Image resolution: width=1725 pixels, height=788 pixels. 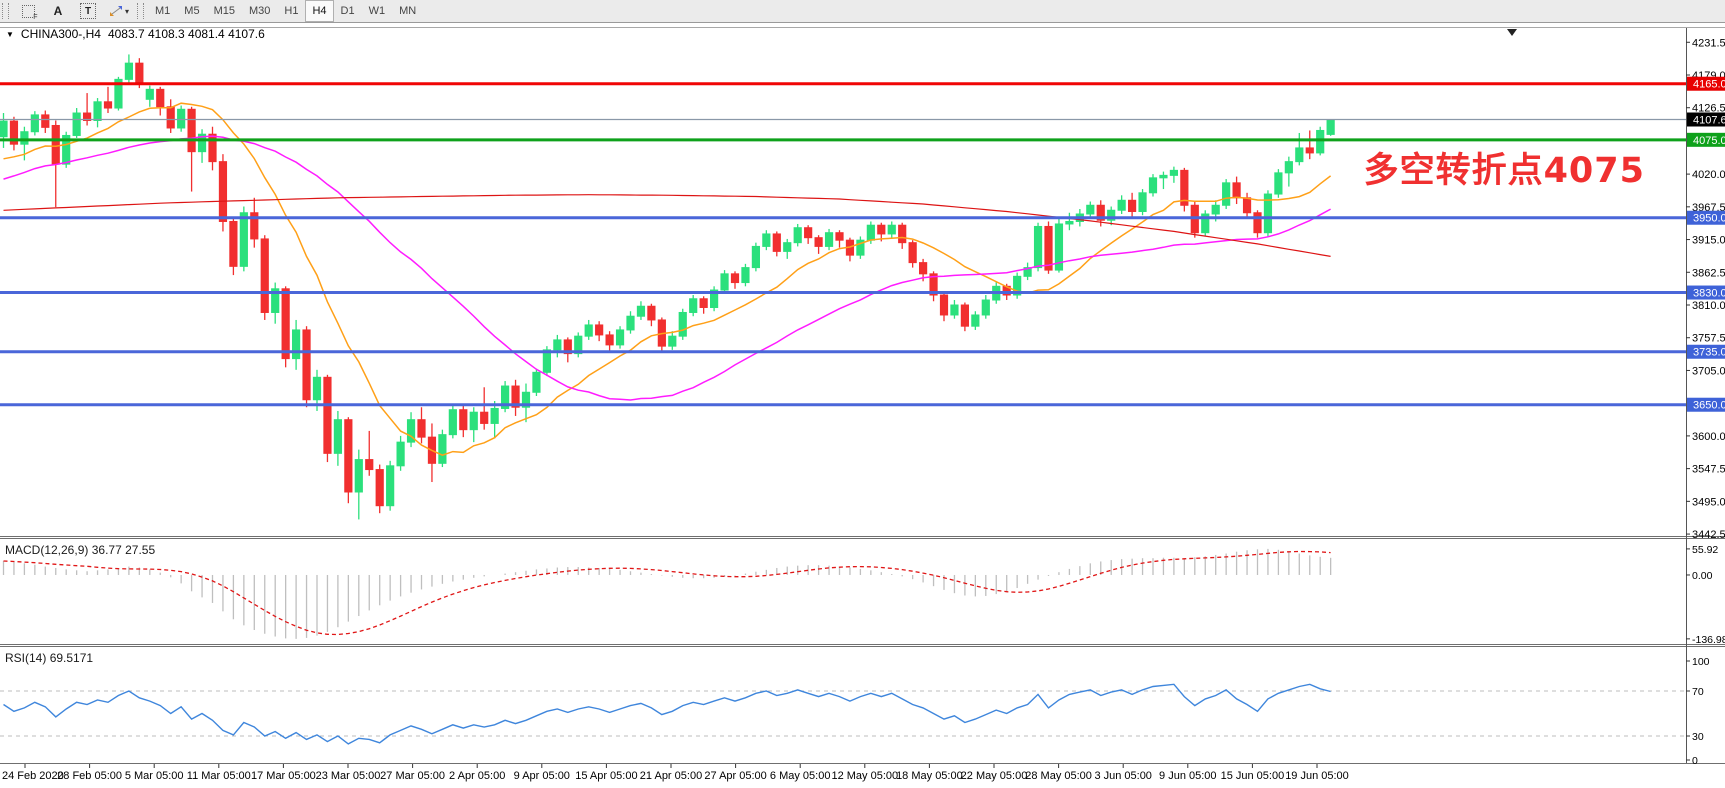 What do you see at coordinates (1512, 32) in the screenshot?
I see `chart-shift-marker-icon` at bounding box center [1512, 32].